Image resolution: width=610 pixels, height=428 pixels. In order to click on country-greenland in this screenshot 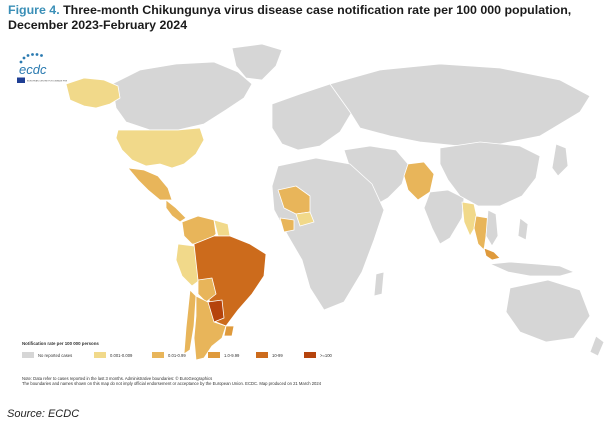, I will do `click(257, 62)`.